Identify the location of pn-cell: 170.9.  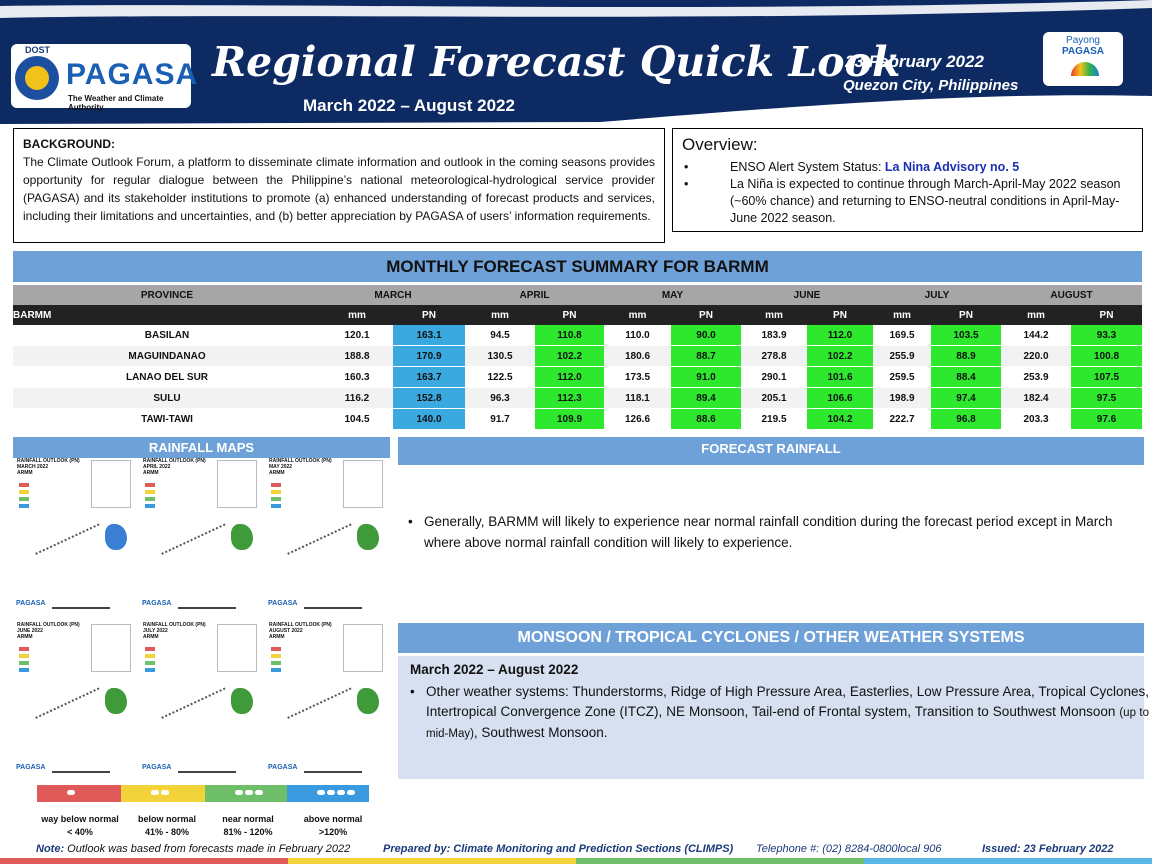
(429, 356).